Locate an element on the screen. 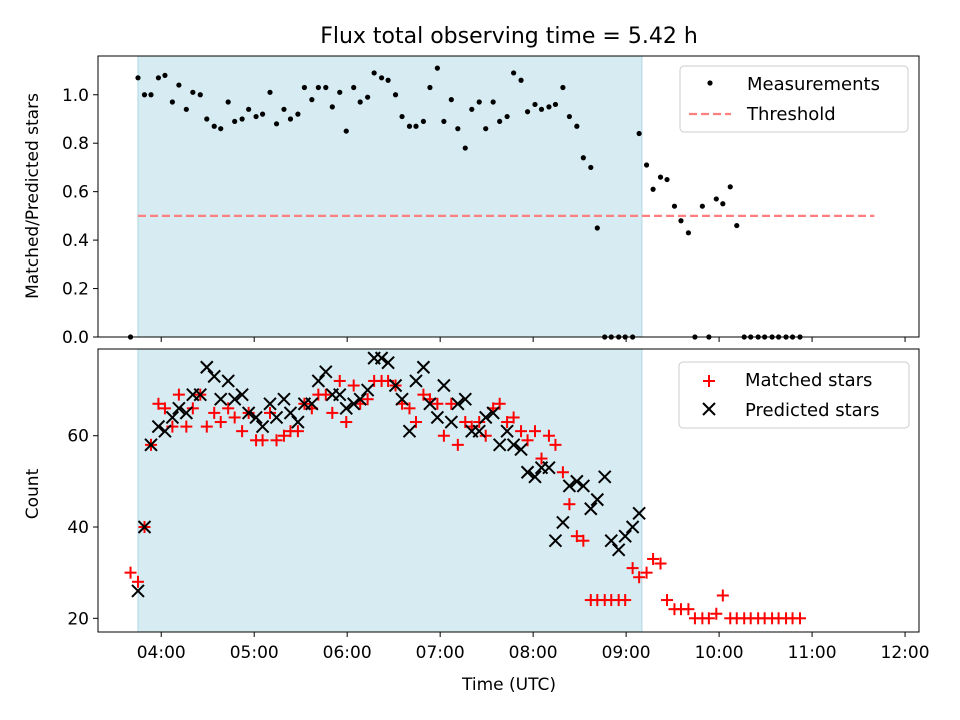 The image size is (960, 720). x-tick-label: 08:00 is located at coordinates (533, 653).